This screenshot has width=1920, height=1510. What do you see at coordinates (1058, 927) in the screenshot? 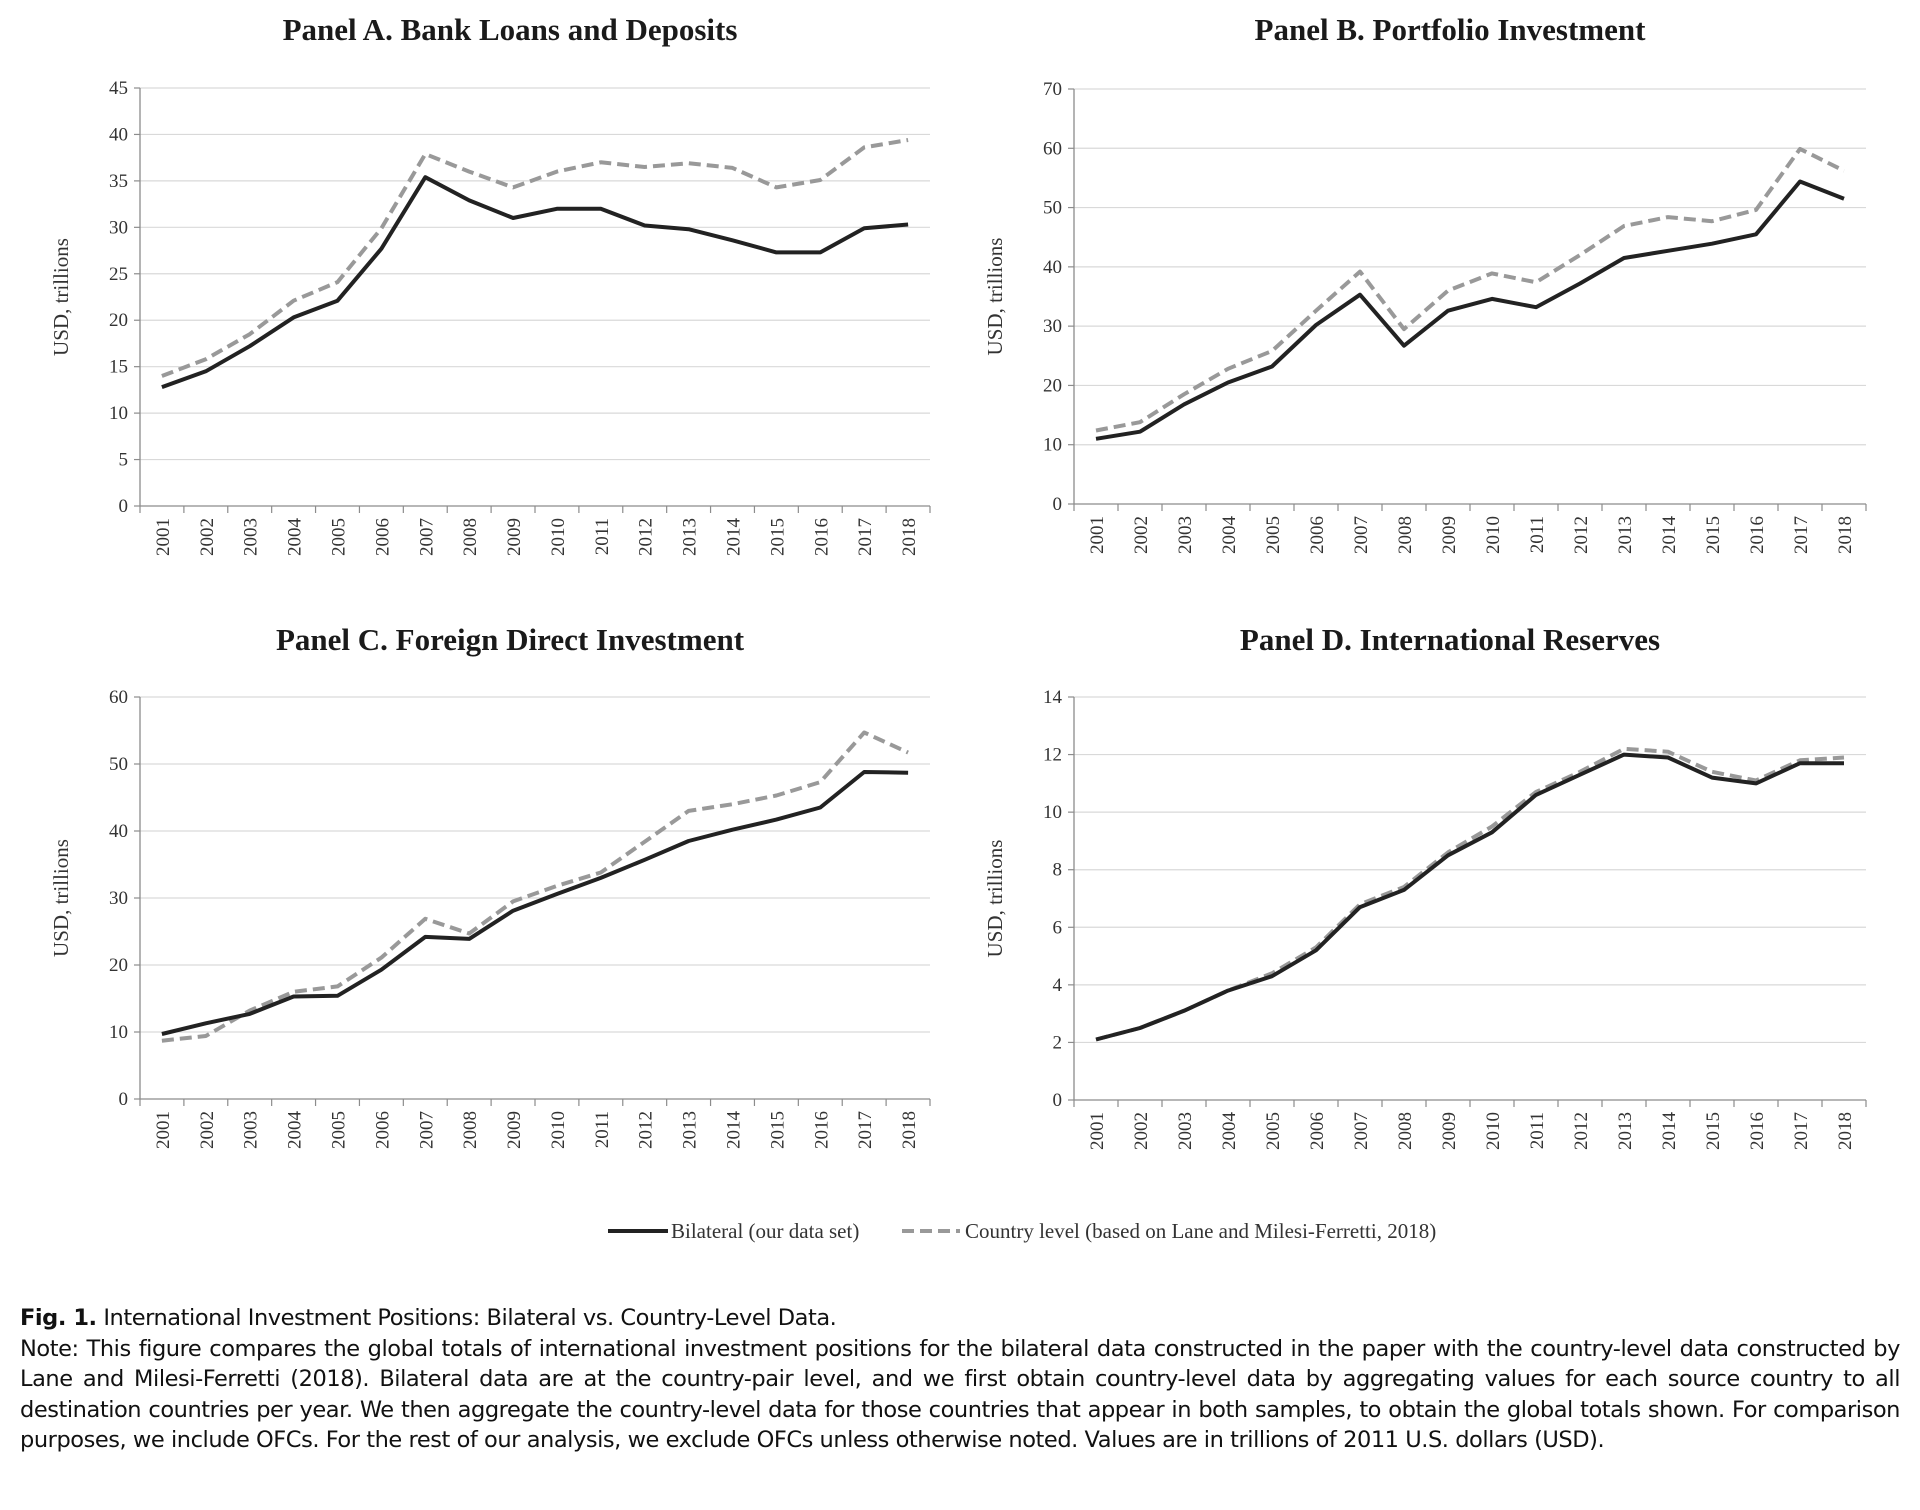
I see `panel-d-y-tick-label: 6` at bounding box center [1058, 927].